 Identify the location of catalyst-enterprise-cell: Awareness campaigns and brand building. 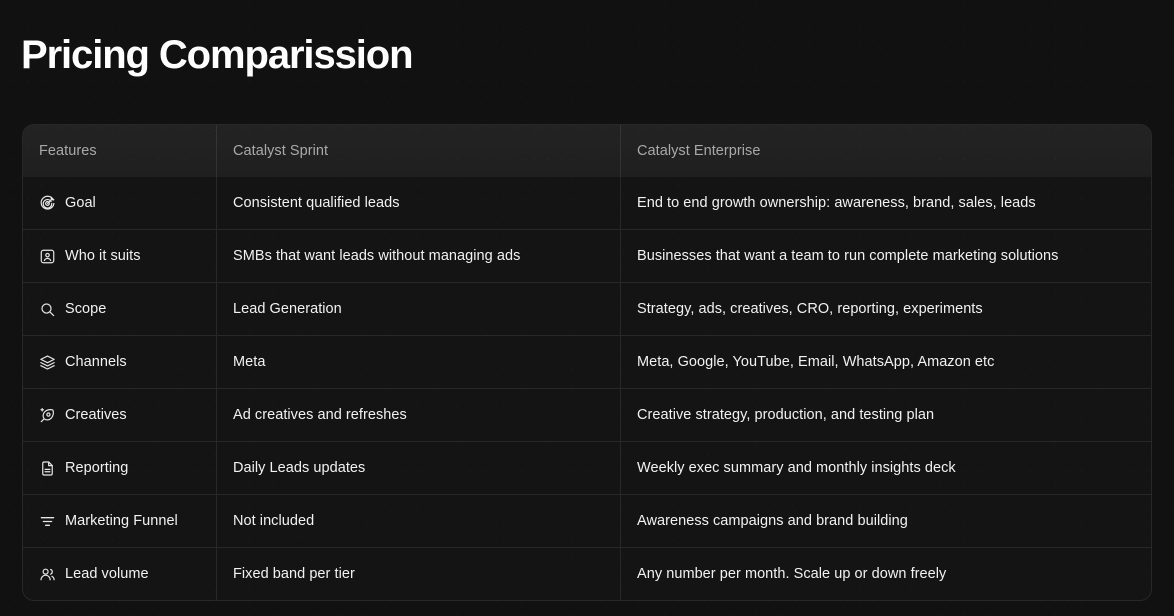
(772, 520).